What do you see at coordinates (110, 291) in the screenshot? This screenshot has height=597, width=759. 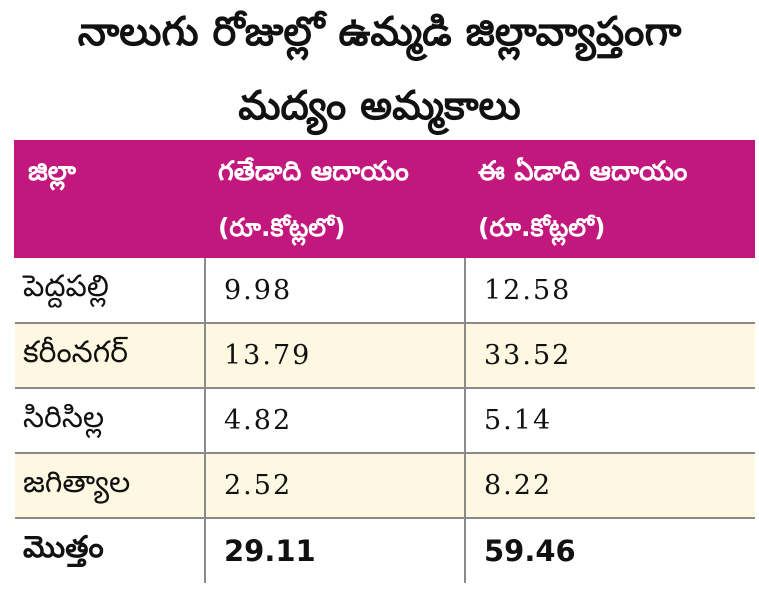 I see `district-cell: పెద్దపల్లి` at bounding box center [110, 291].